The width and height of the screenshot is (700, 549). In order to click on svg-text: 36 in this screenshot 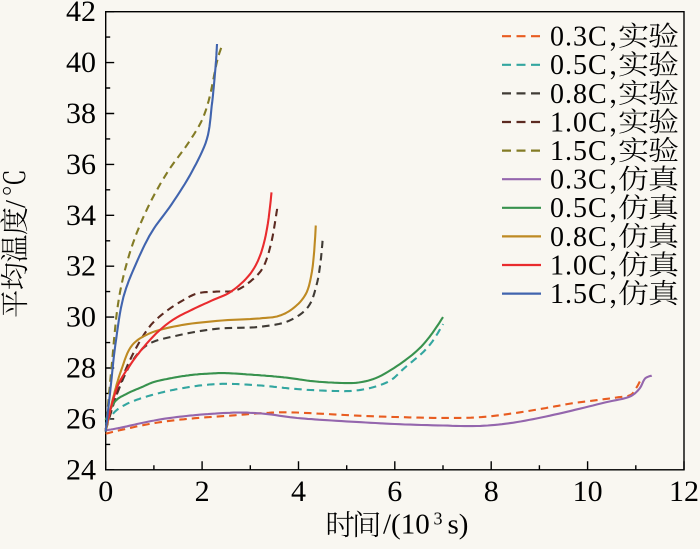, I will do `click(81, 164)`.